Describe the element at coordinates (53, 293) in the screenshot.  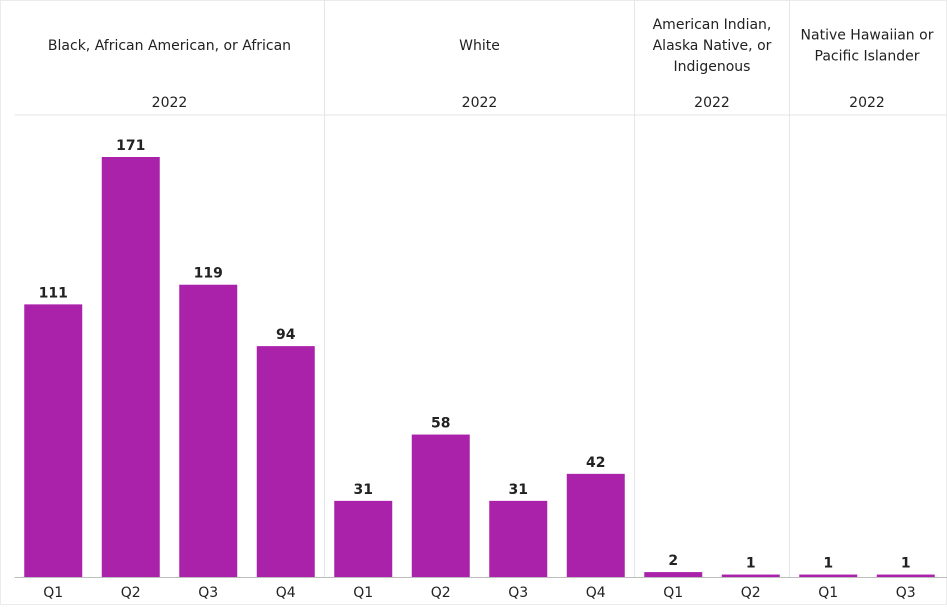
I see `bar-value-label: 111` at that location.